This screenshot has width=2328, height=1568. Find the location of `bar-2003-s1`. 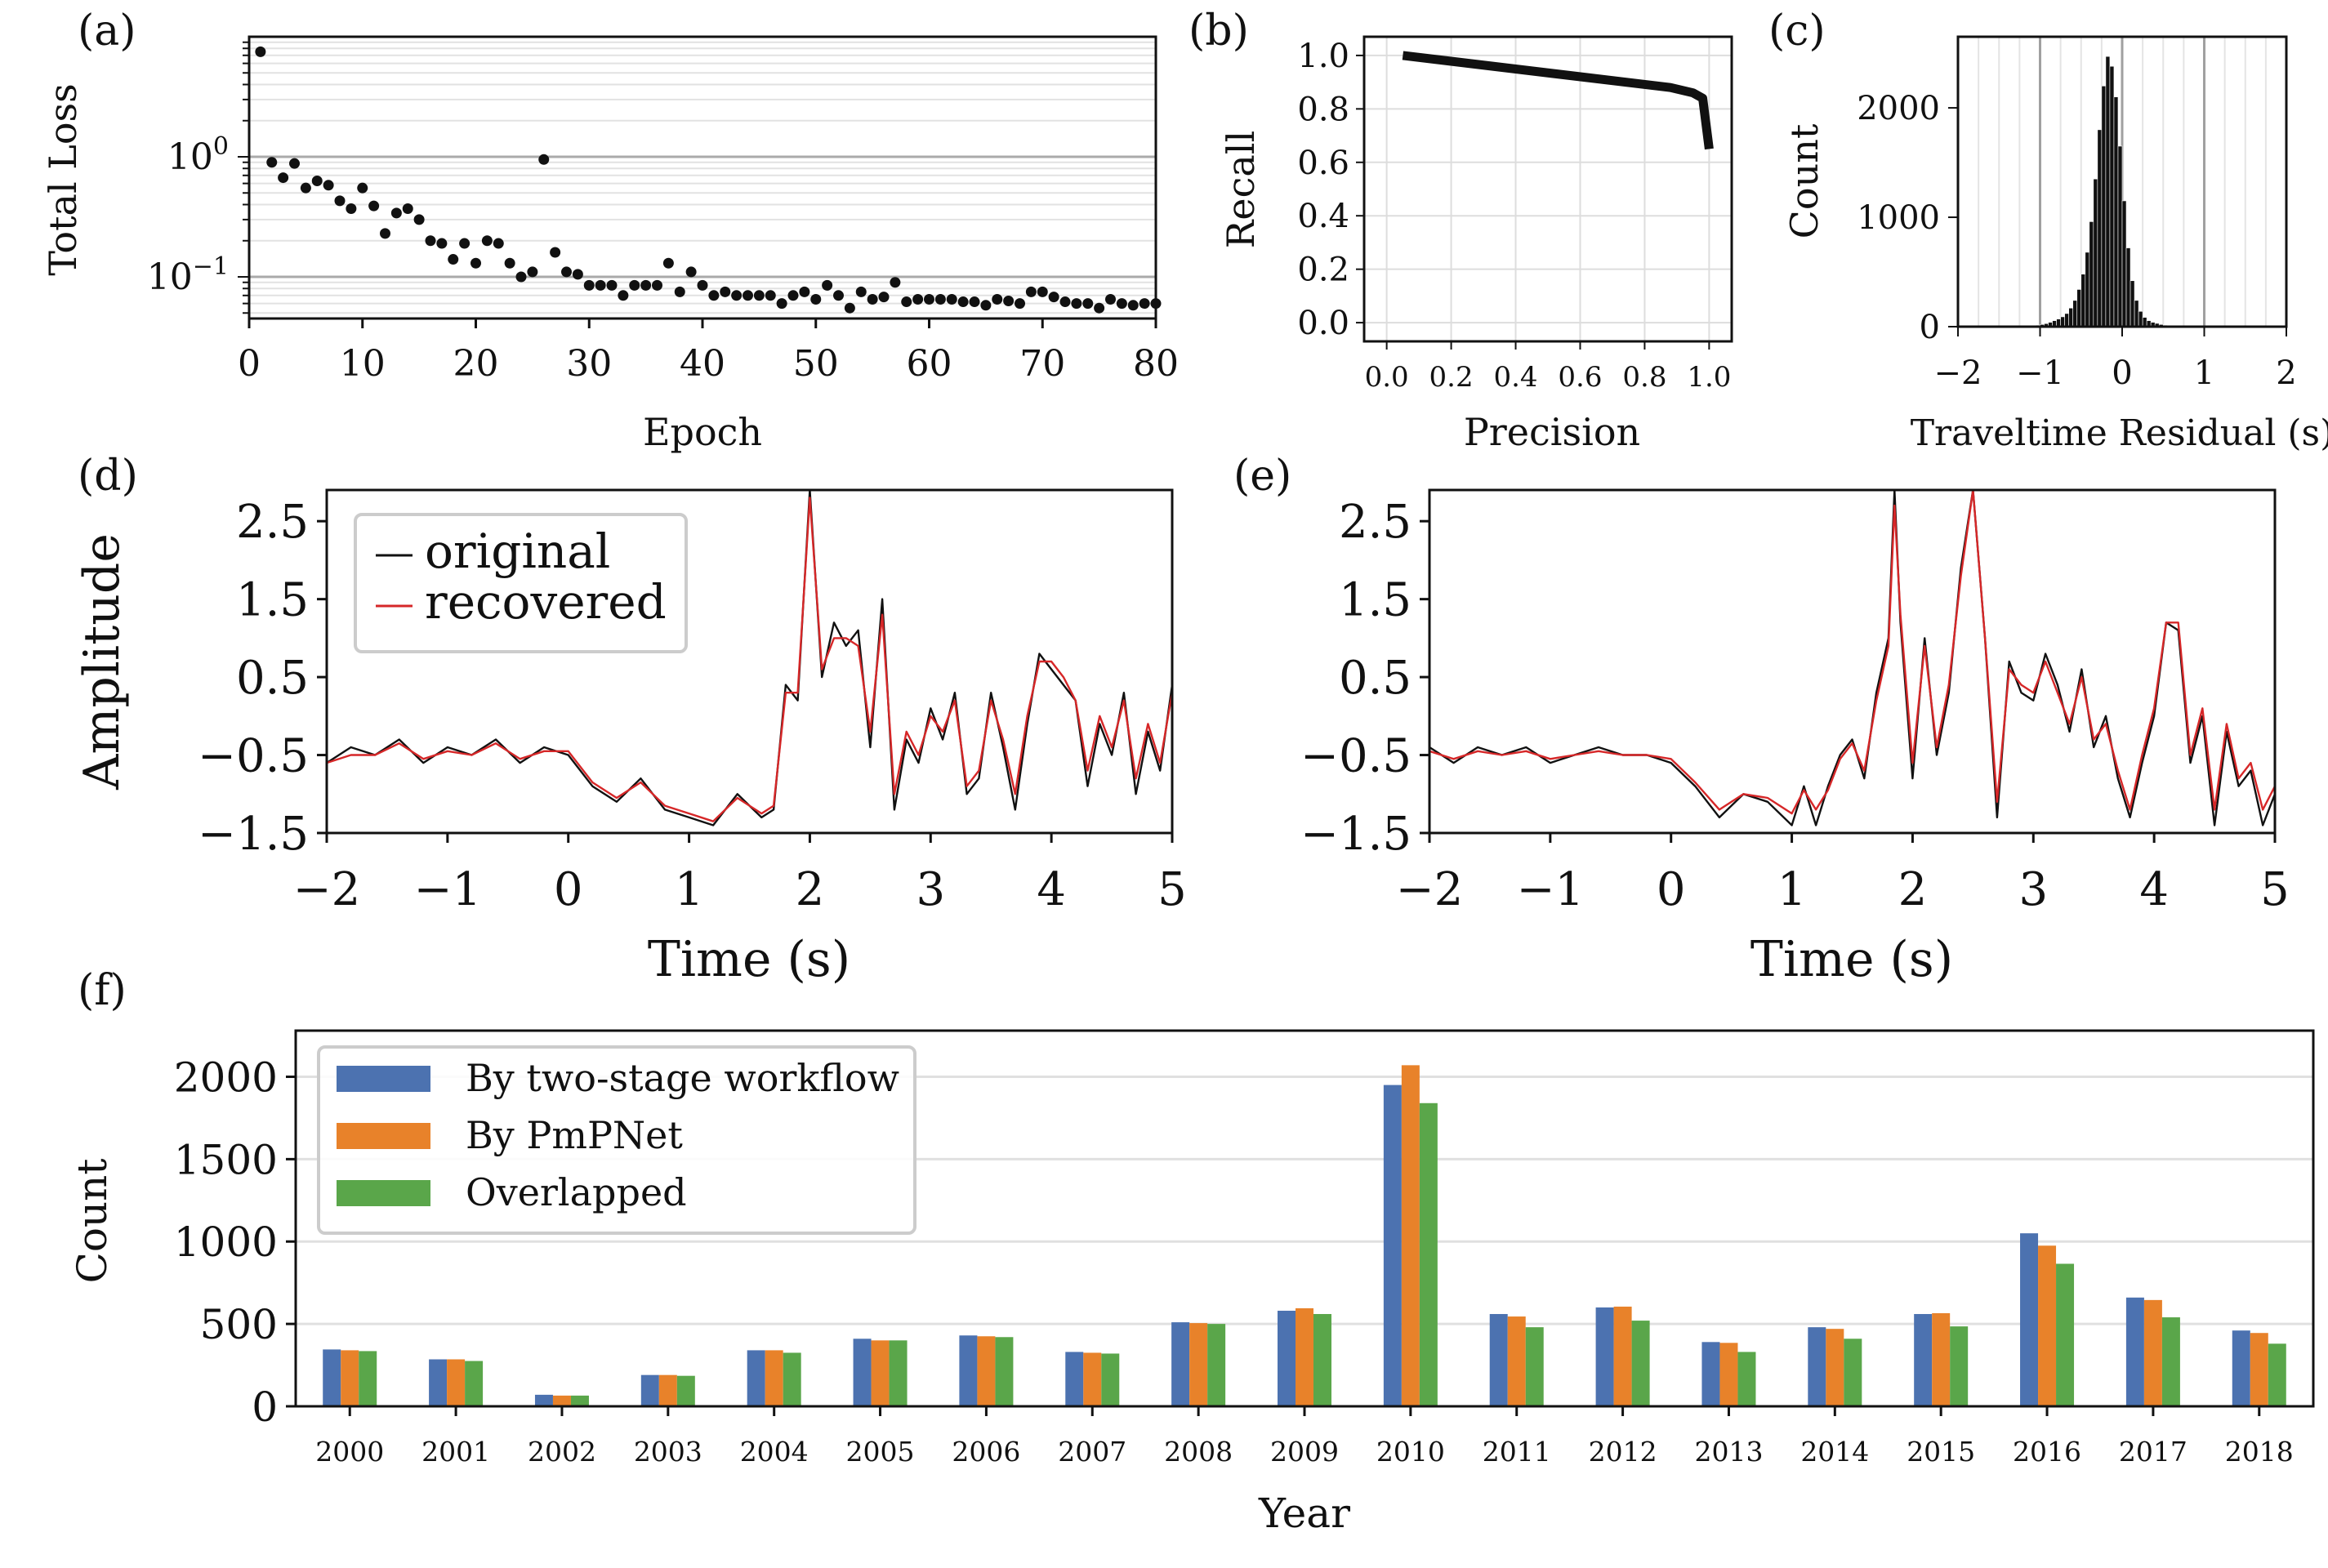

bar-2003-s1 is located at coordinates (668, 1390).